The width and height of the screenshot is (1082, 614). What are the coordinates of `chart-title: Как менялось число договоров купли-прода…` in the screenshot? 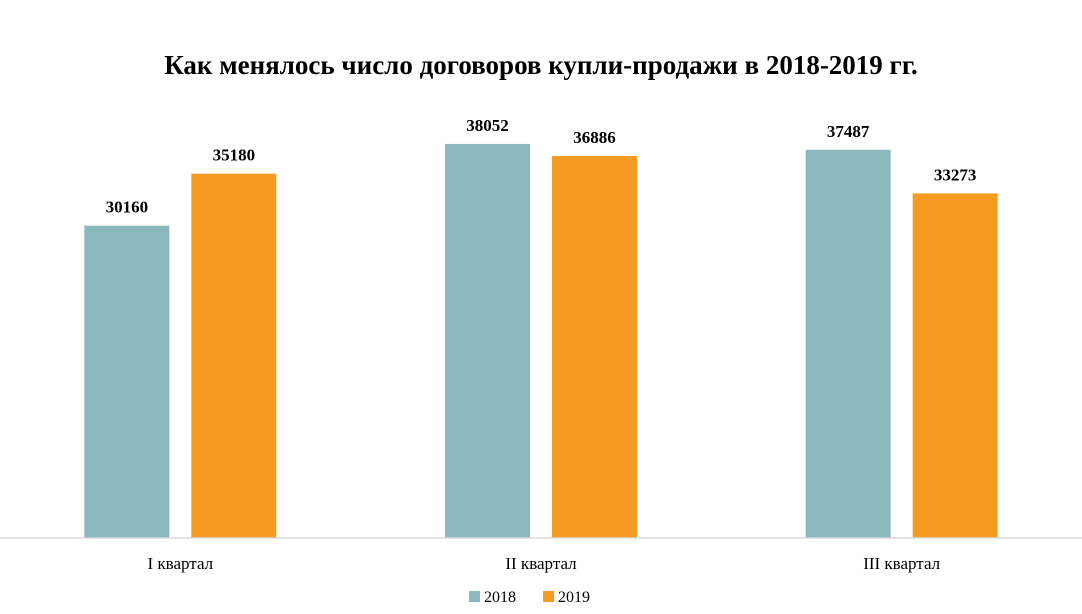 It's located at (541, 65).